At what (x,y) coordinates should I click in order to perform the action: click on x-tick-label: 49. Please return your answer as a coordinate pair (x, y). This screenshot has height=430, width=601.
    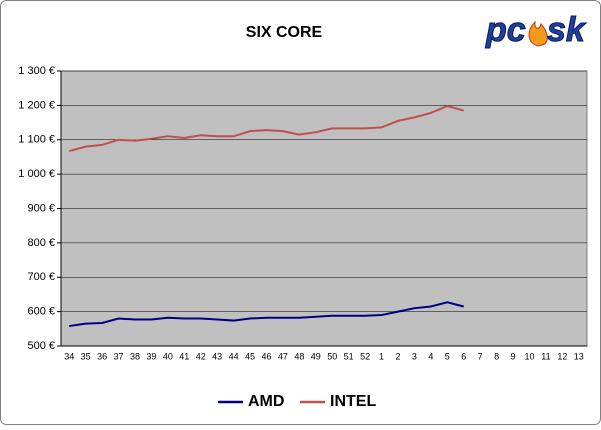
    Looking at the image, I should click on (316, 356).